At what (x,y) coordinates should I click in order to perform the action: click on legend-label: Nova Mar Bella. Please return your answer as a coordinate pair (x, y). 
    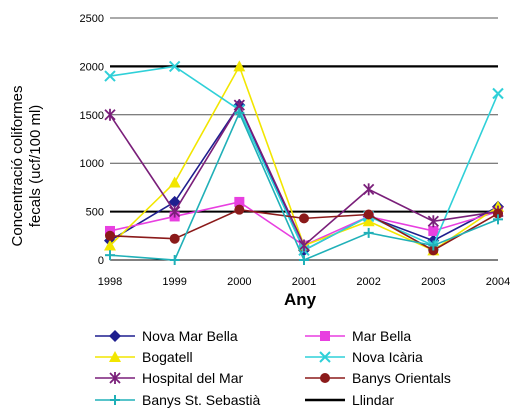
    Looking at the image, I should click on (190, 336).